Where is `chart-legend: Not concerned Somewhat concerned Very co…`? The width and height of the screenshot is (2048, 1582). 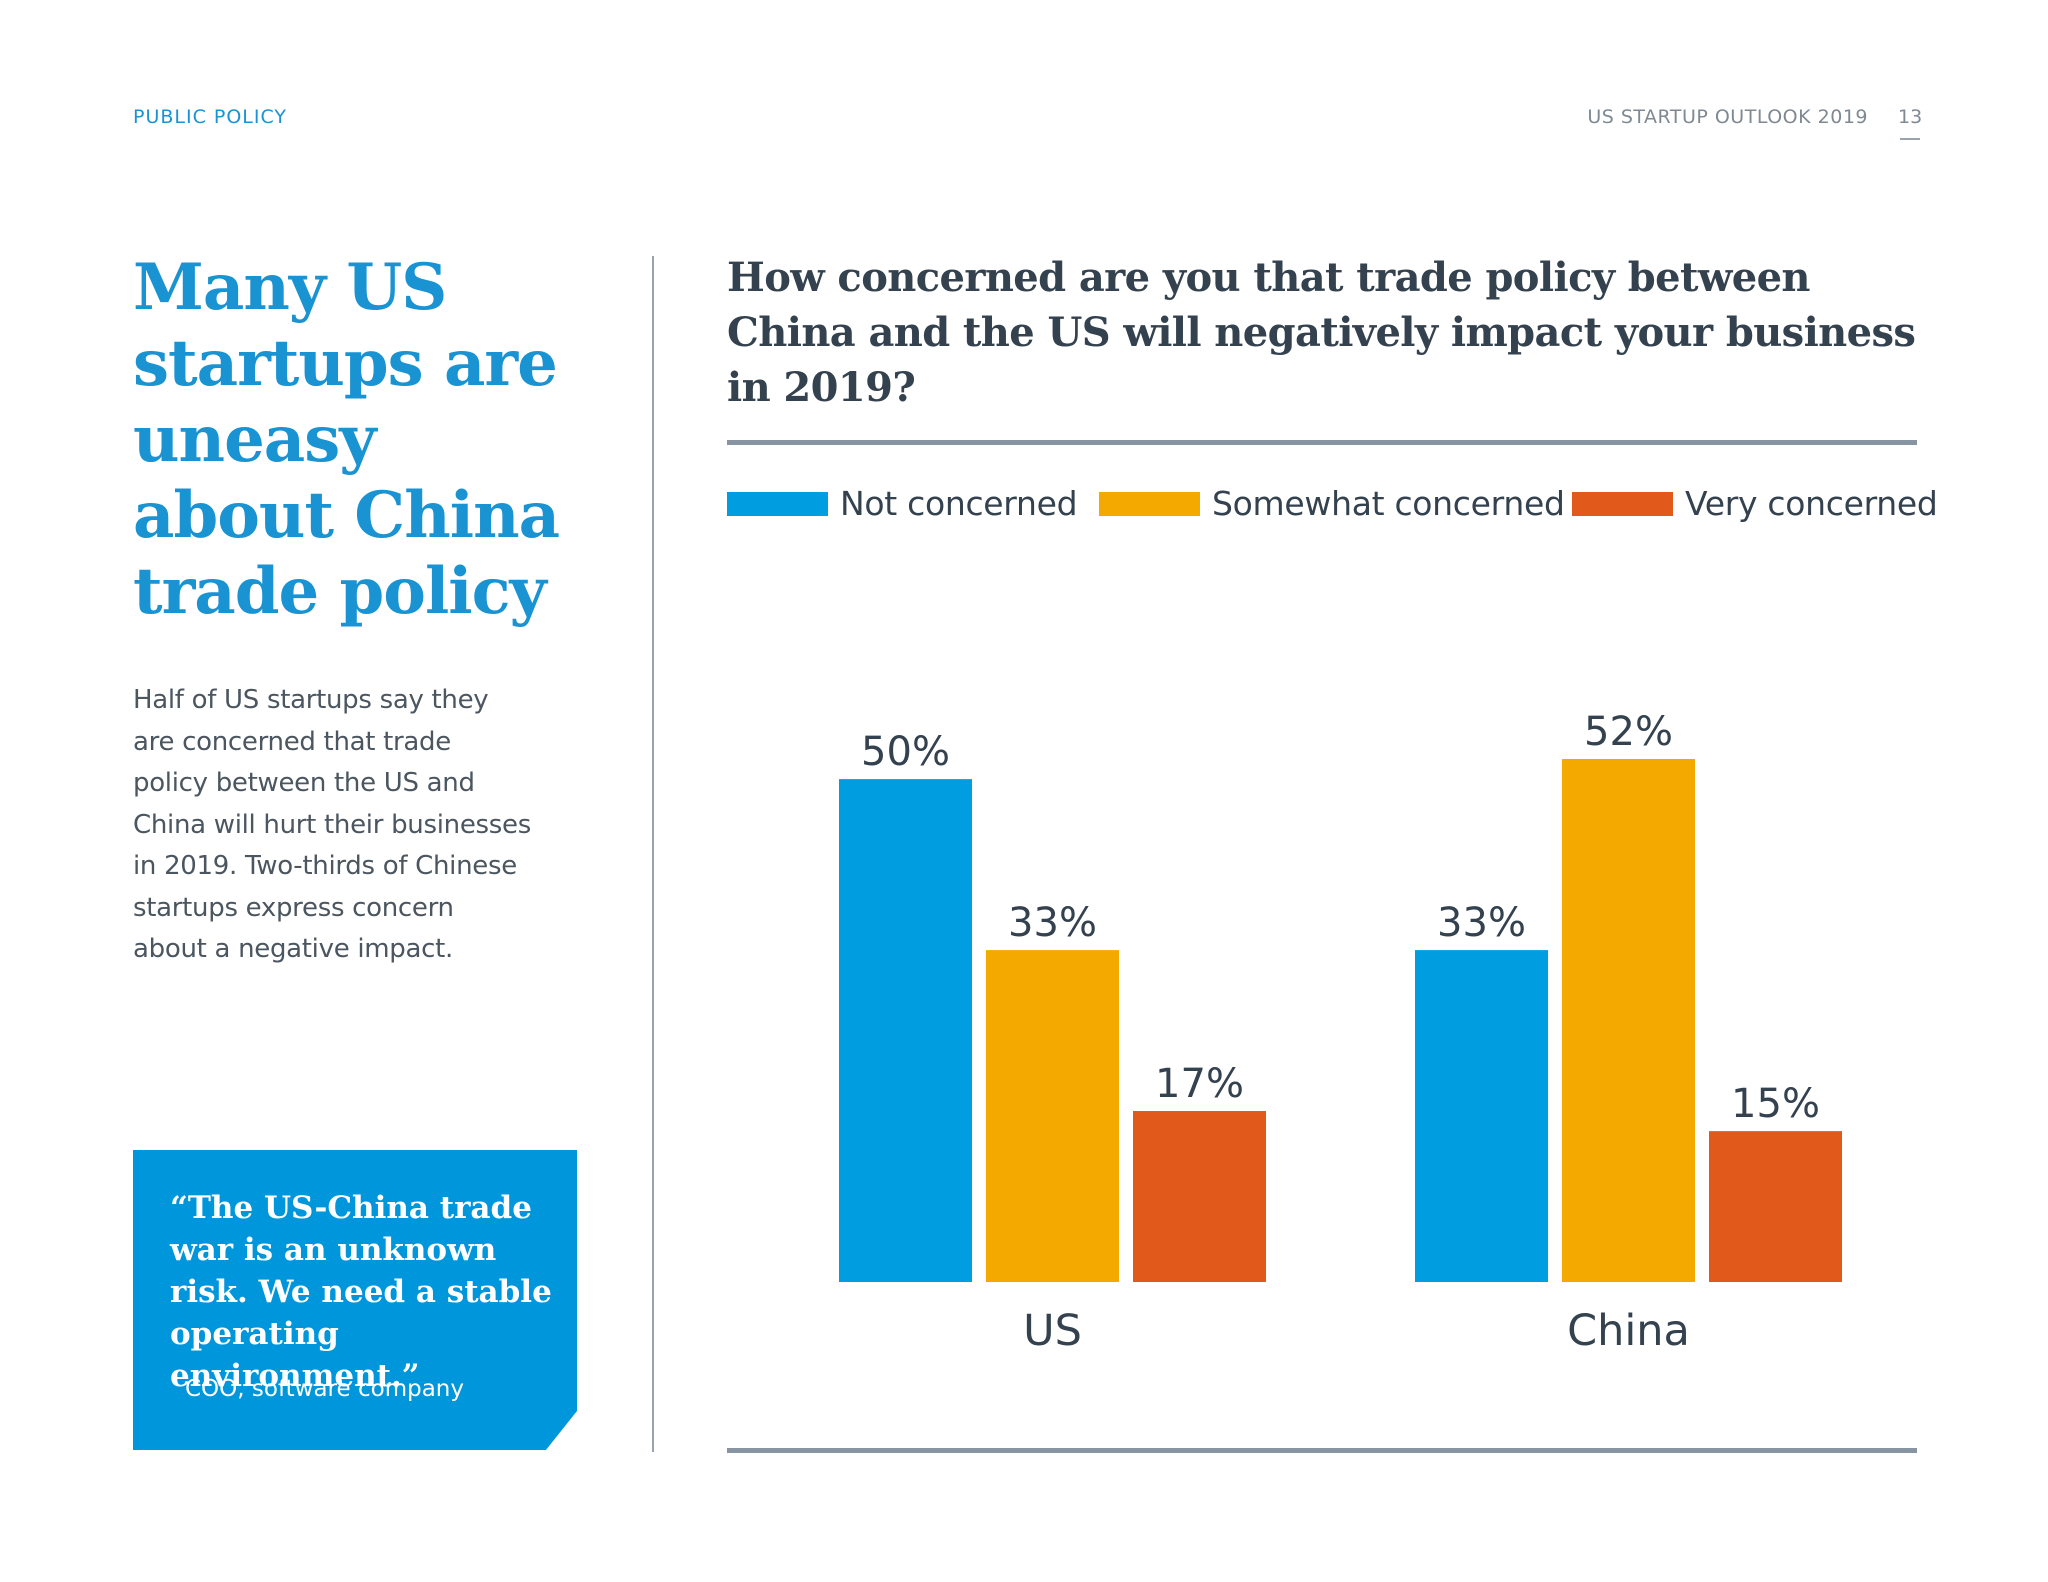 chart-legend: Not concerned Somewhat concerned Very co… is located at coordinates (1332, 506).